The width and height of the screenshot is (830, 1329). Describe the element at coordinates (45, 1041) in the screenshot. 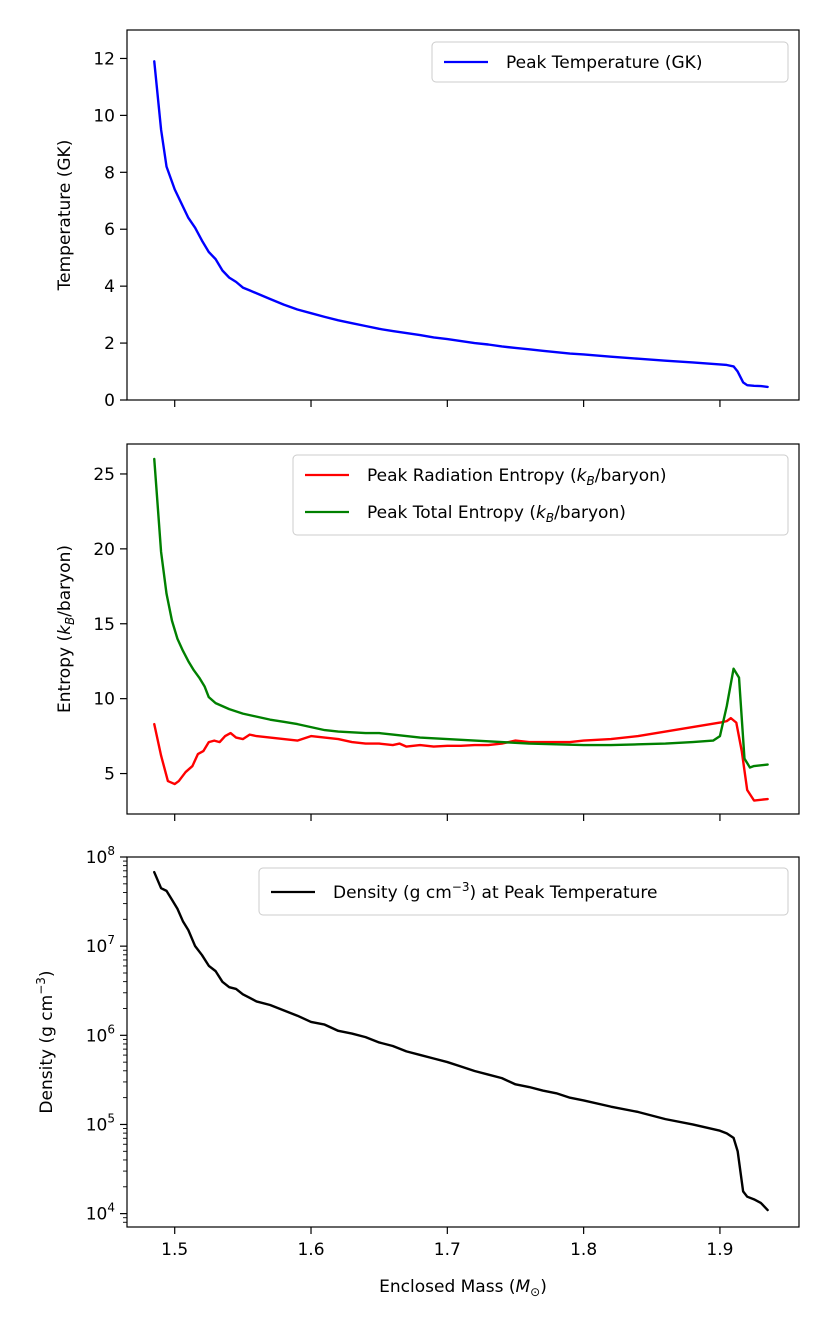

I see `density-y-axis-label: Density (g cm−3)` at that location.